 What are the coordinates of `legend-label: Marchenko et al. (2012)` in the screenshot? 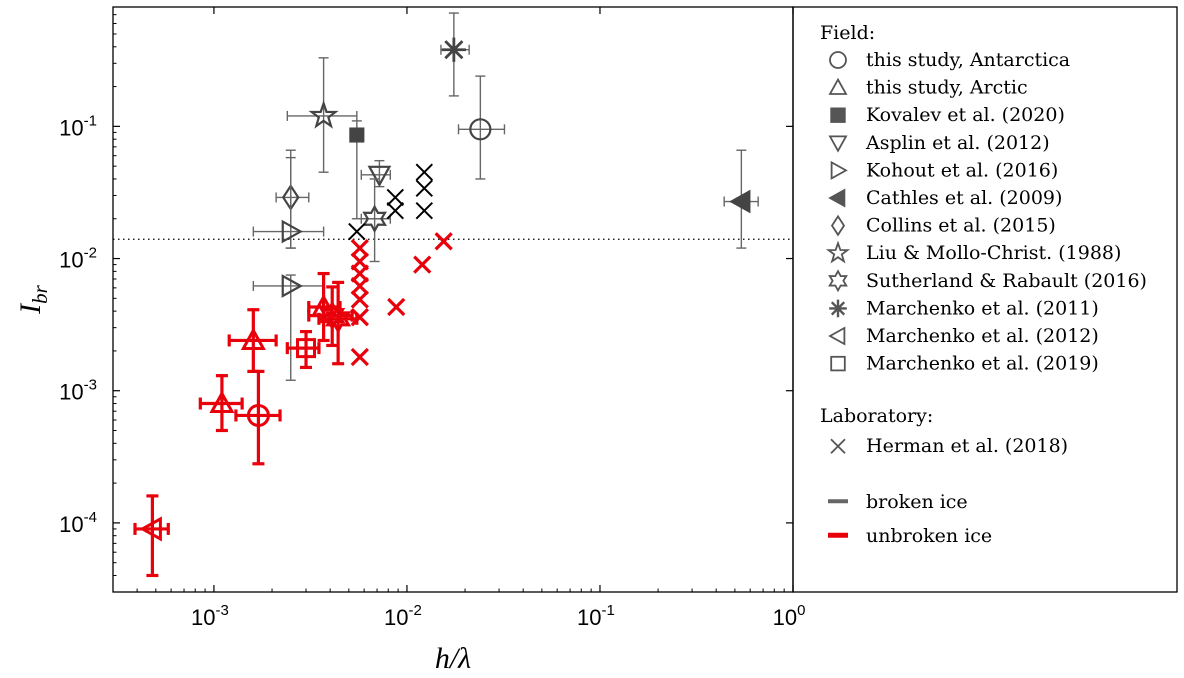 It's located at (982, 336).